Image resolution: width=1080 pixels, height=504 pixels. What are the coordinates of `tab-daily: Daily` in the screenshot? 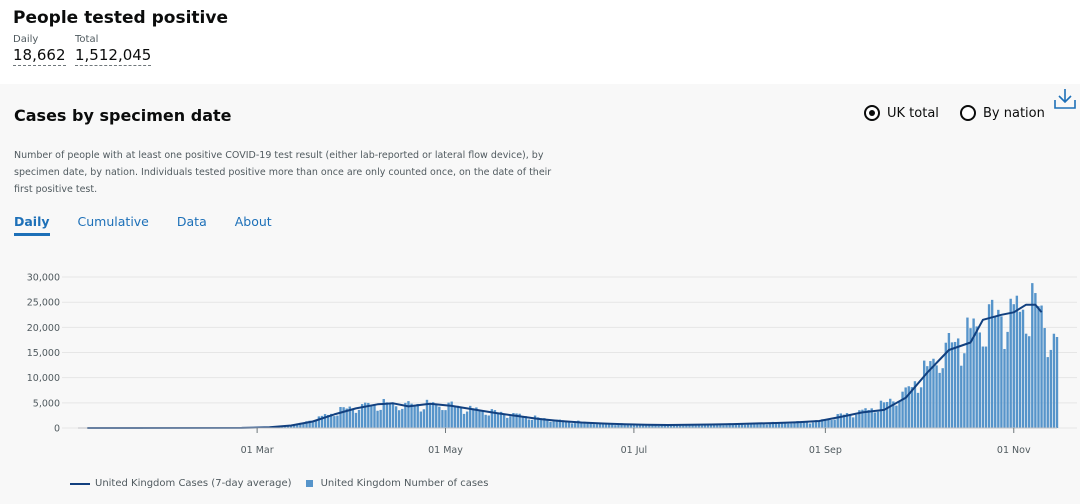 It's located at (32, 225).